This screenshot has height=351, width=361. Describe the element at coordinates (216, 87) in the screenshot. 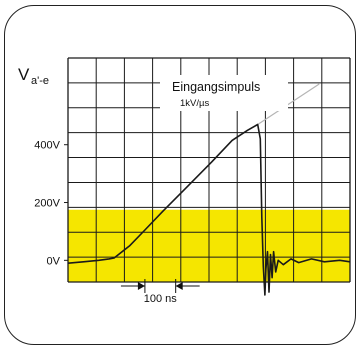

I see `annotation-title: Eingangsimpuls` at that location.